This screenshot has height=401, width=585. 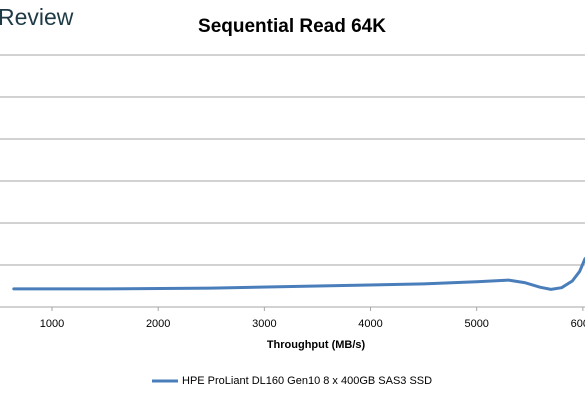 I want to click on chart-title: Sequential Read 64K, so click(x=292, y=26).